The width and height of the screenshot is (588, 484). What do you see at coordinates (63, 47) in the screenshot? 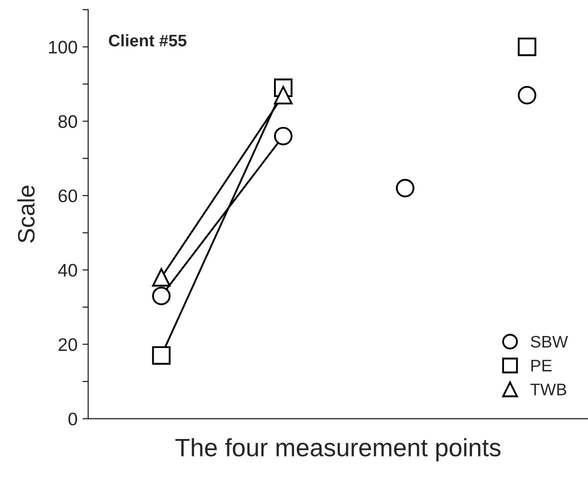
I see `y-tick-label: 100` at bounding box center [63, 47].